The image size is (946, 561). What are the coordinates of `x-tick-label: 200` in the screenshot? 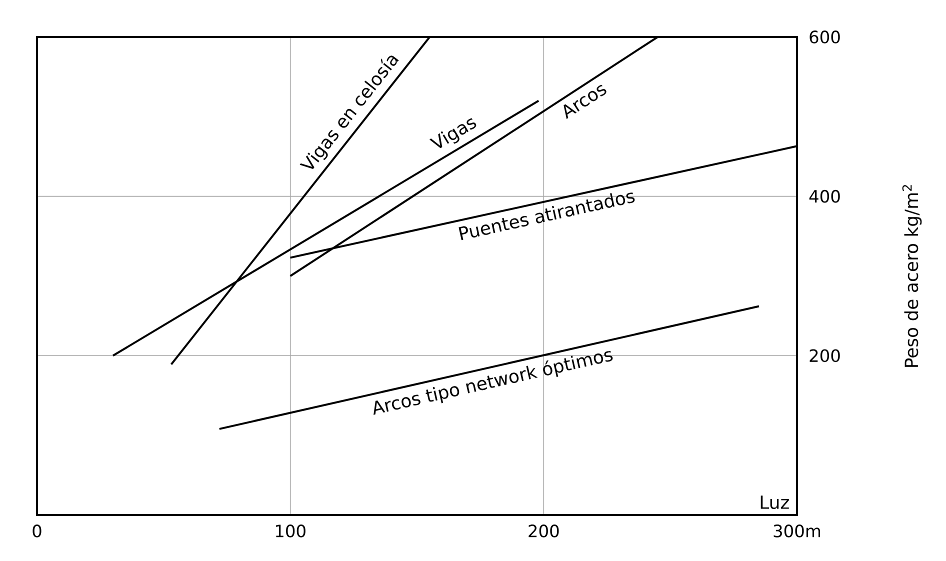 It's located at (543, 531).